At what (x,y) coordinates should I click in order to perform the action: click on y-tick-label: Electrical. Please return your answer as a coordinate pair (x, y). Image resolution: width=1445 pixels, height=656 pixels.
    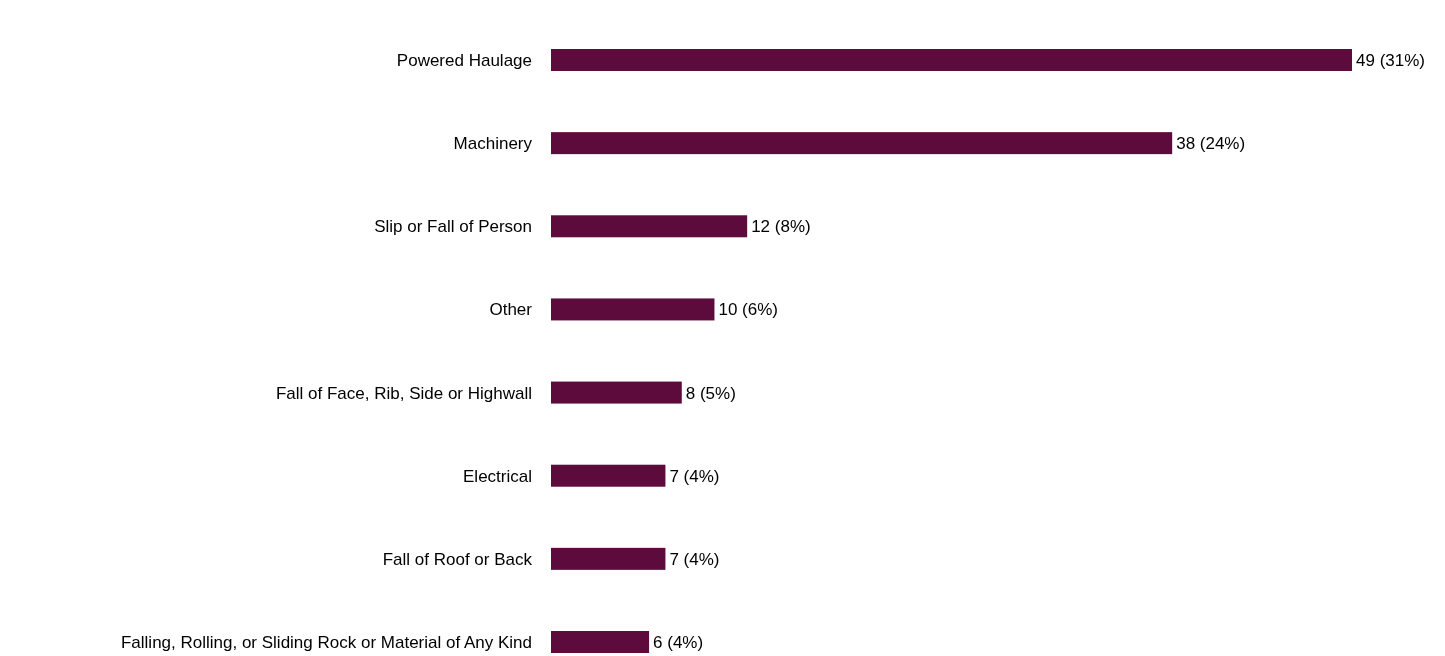
    Looking at the image, I should click on (497, 476).